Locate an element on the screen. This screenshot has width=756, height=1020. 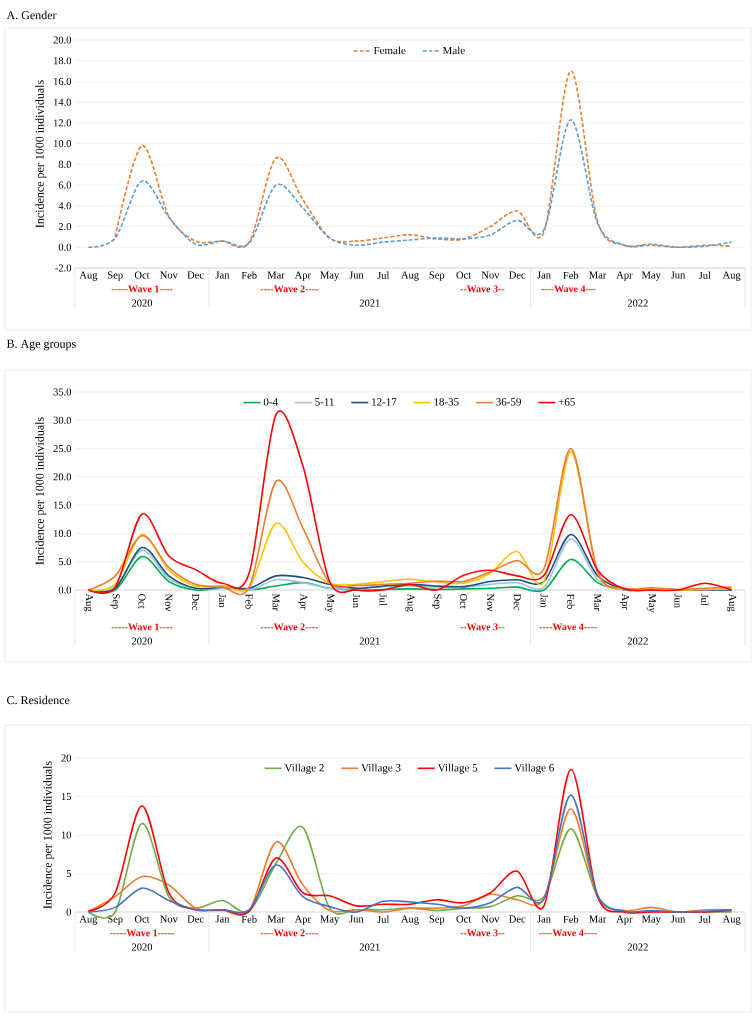
y-tick-label: 14.0 is located at coordinates (63, 102).